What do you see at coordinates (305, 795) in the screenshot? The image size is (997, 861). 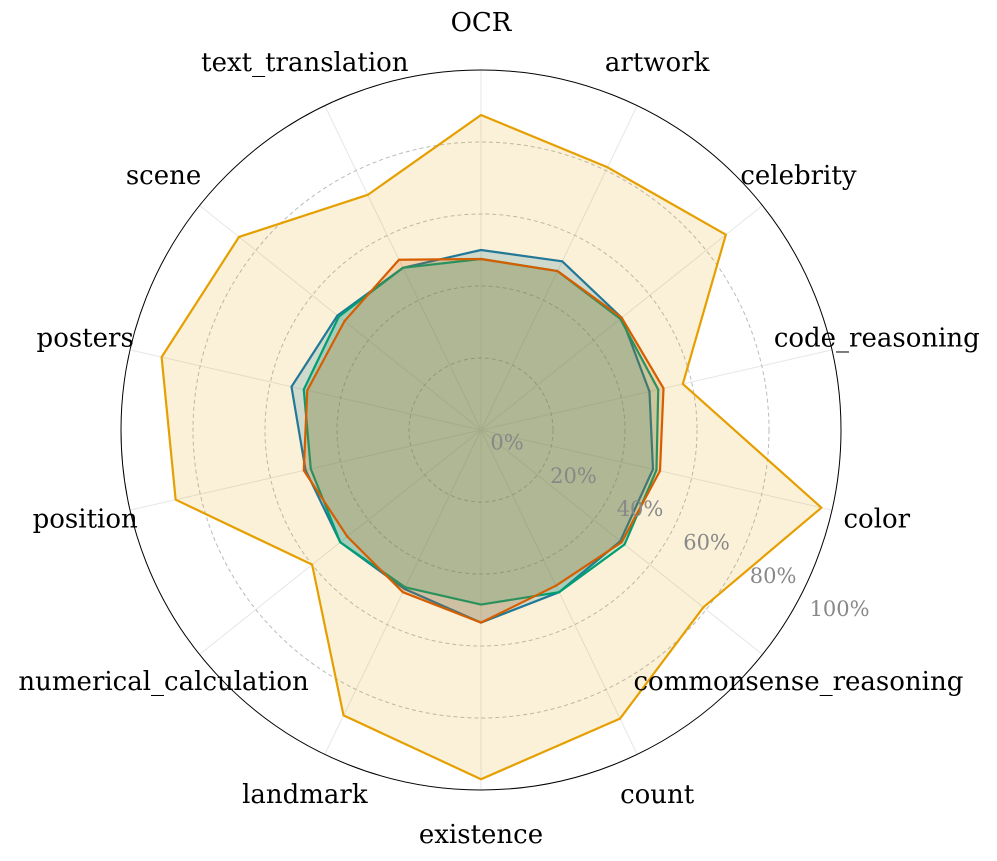 I see `category-label: landmark` at bounding box center [305, 795].